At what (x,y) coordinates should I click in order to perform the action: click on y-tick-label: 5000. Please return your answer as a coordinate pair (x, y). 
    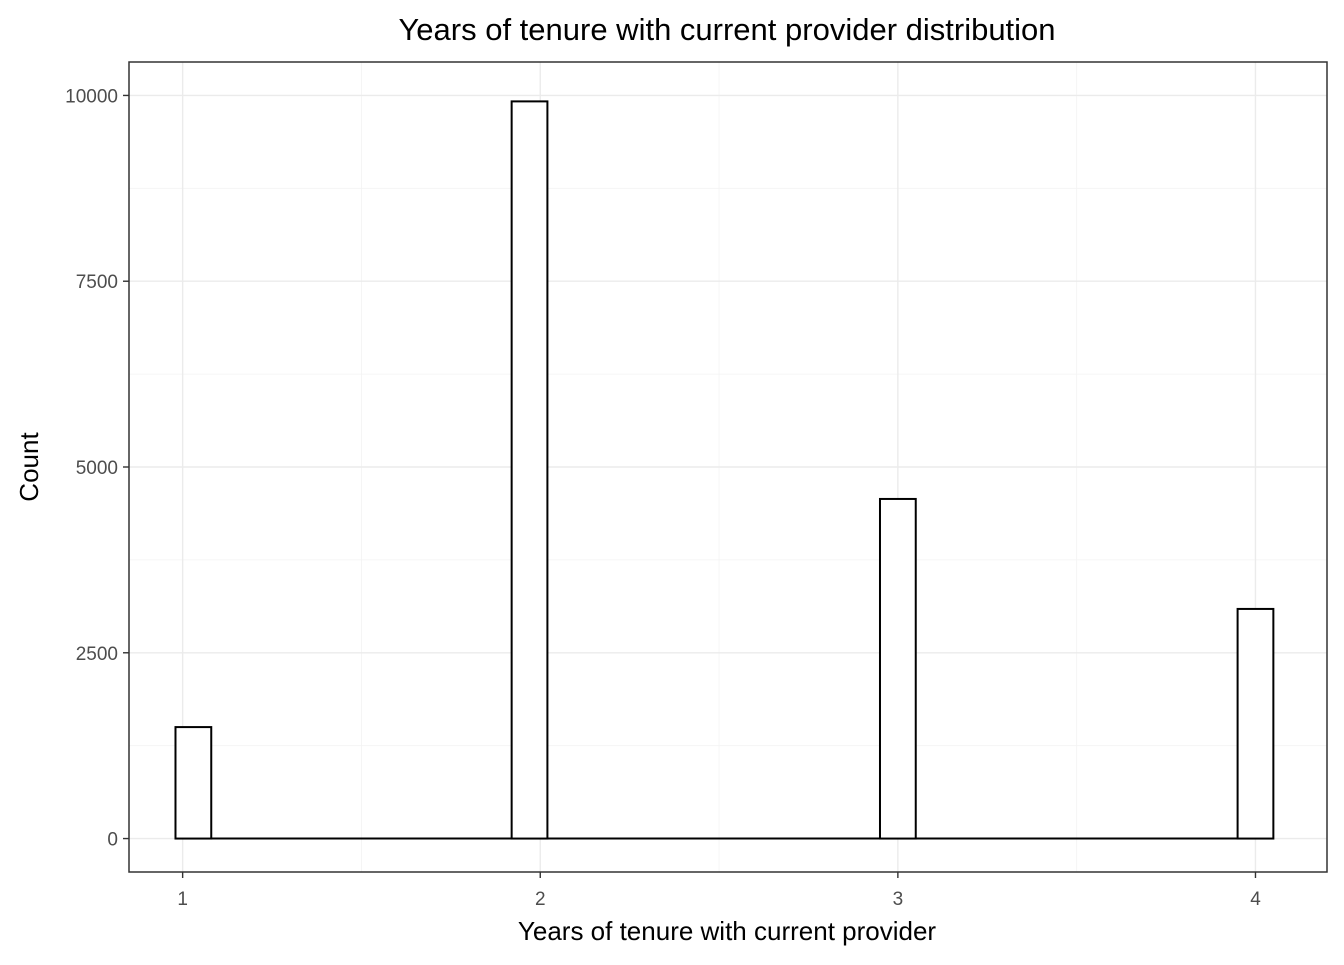
    Looking at the image, I should click on (97, 468).